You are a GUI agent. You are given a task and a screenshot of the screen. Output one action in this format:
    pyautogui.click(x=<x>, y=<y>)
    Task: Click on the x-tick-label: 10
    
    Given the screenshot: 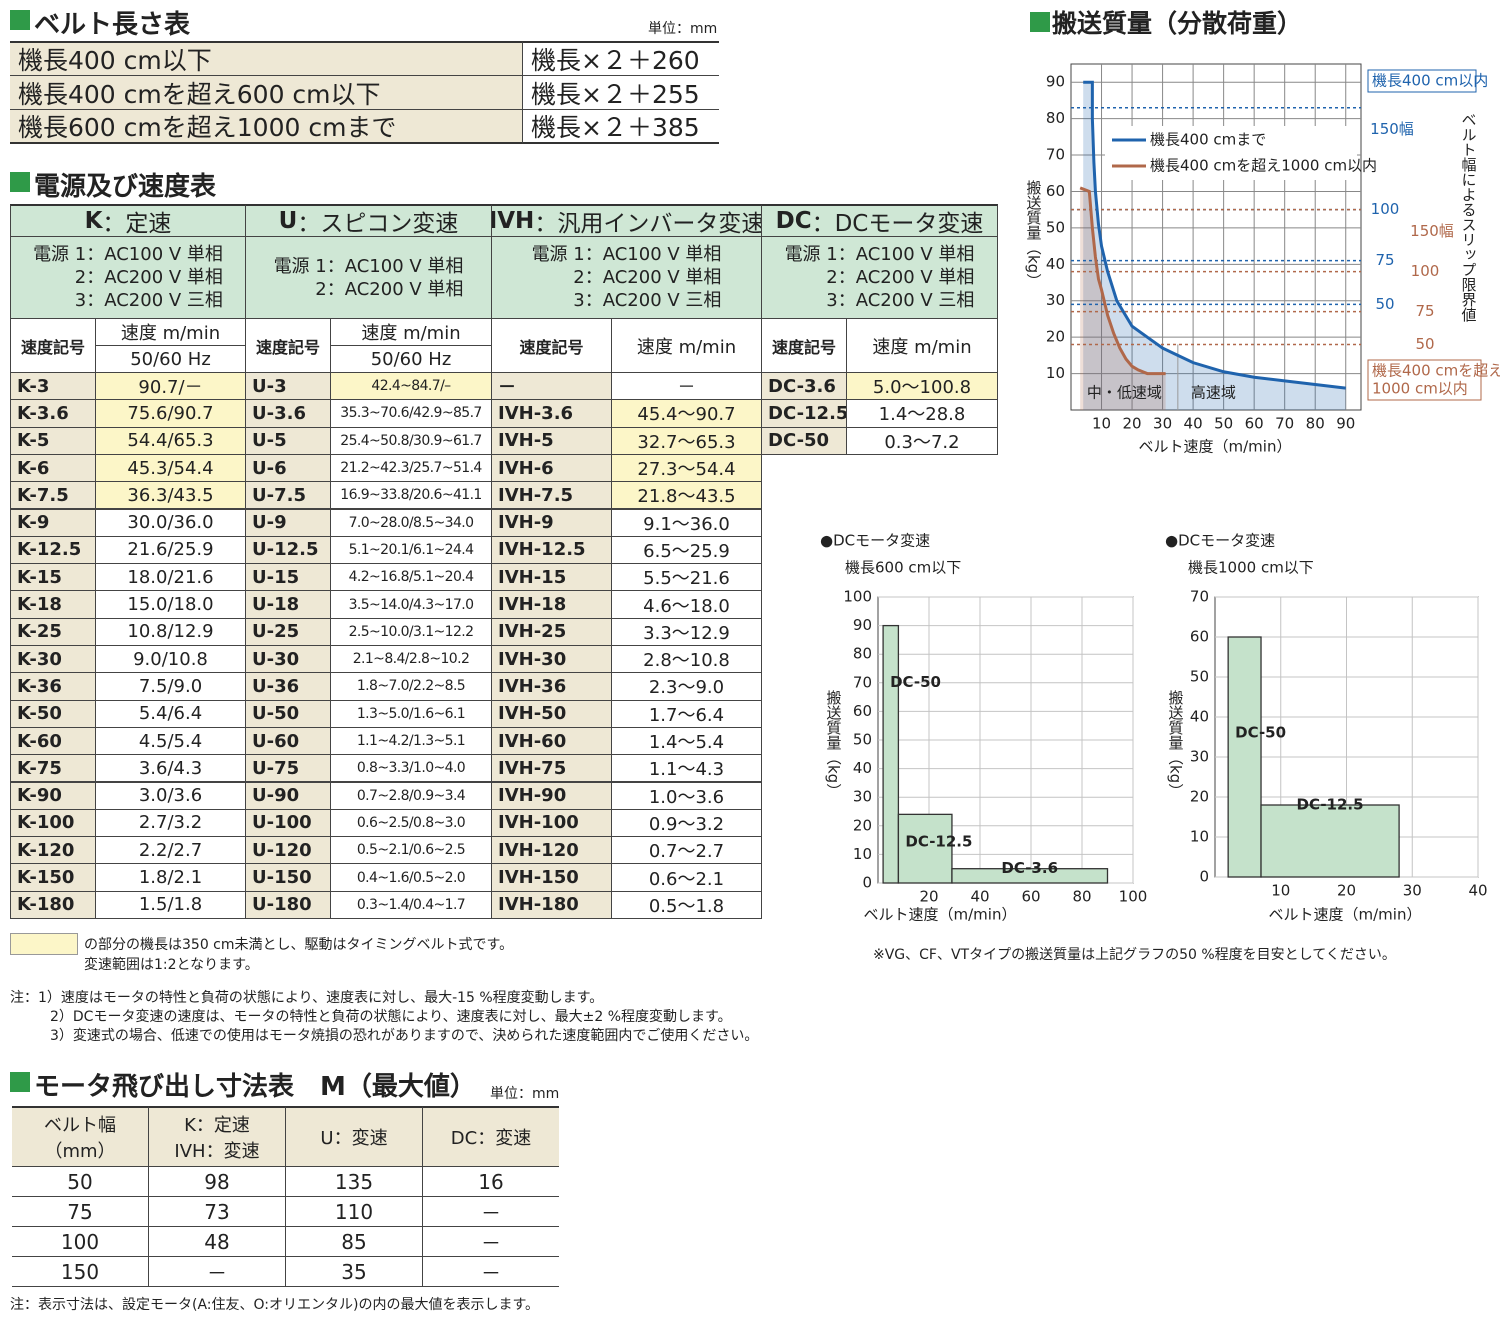 What is the action you would take?
    pyautogui.click(x=1101, y=424)
    